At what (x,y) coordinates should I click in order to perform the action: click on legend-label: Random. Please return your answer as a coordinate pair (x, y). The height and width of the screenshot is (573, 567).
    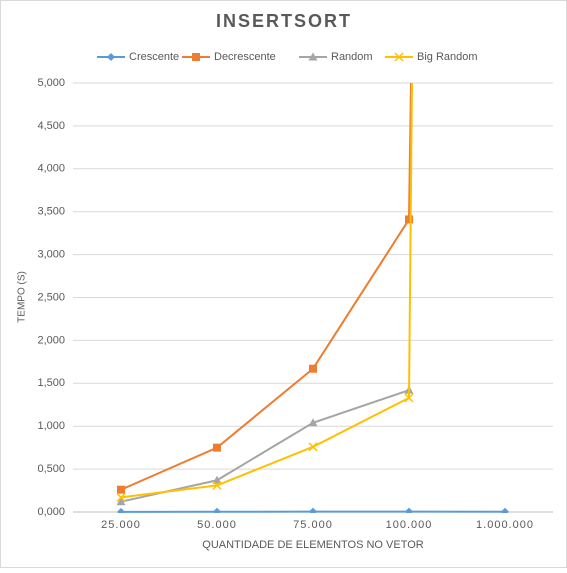
    Looking at the image, I should click on (352, 57).